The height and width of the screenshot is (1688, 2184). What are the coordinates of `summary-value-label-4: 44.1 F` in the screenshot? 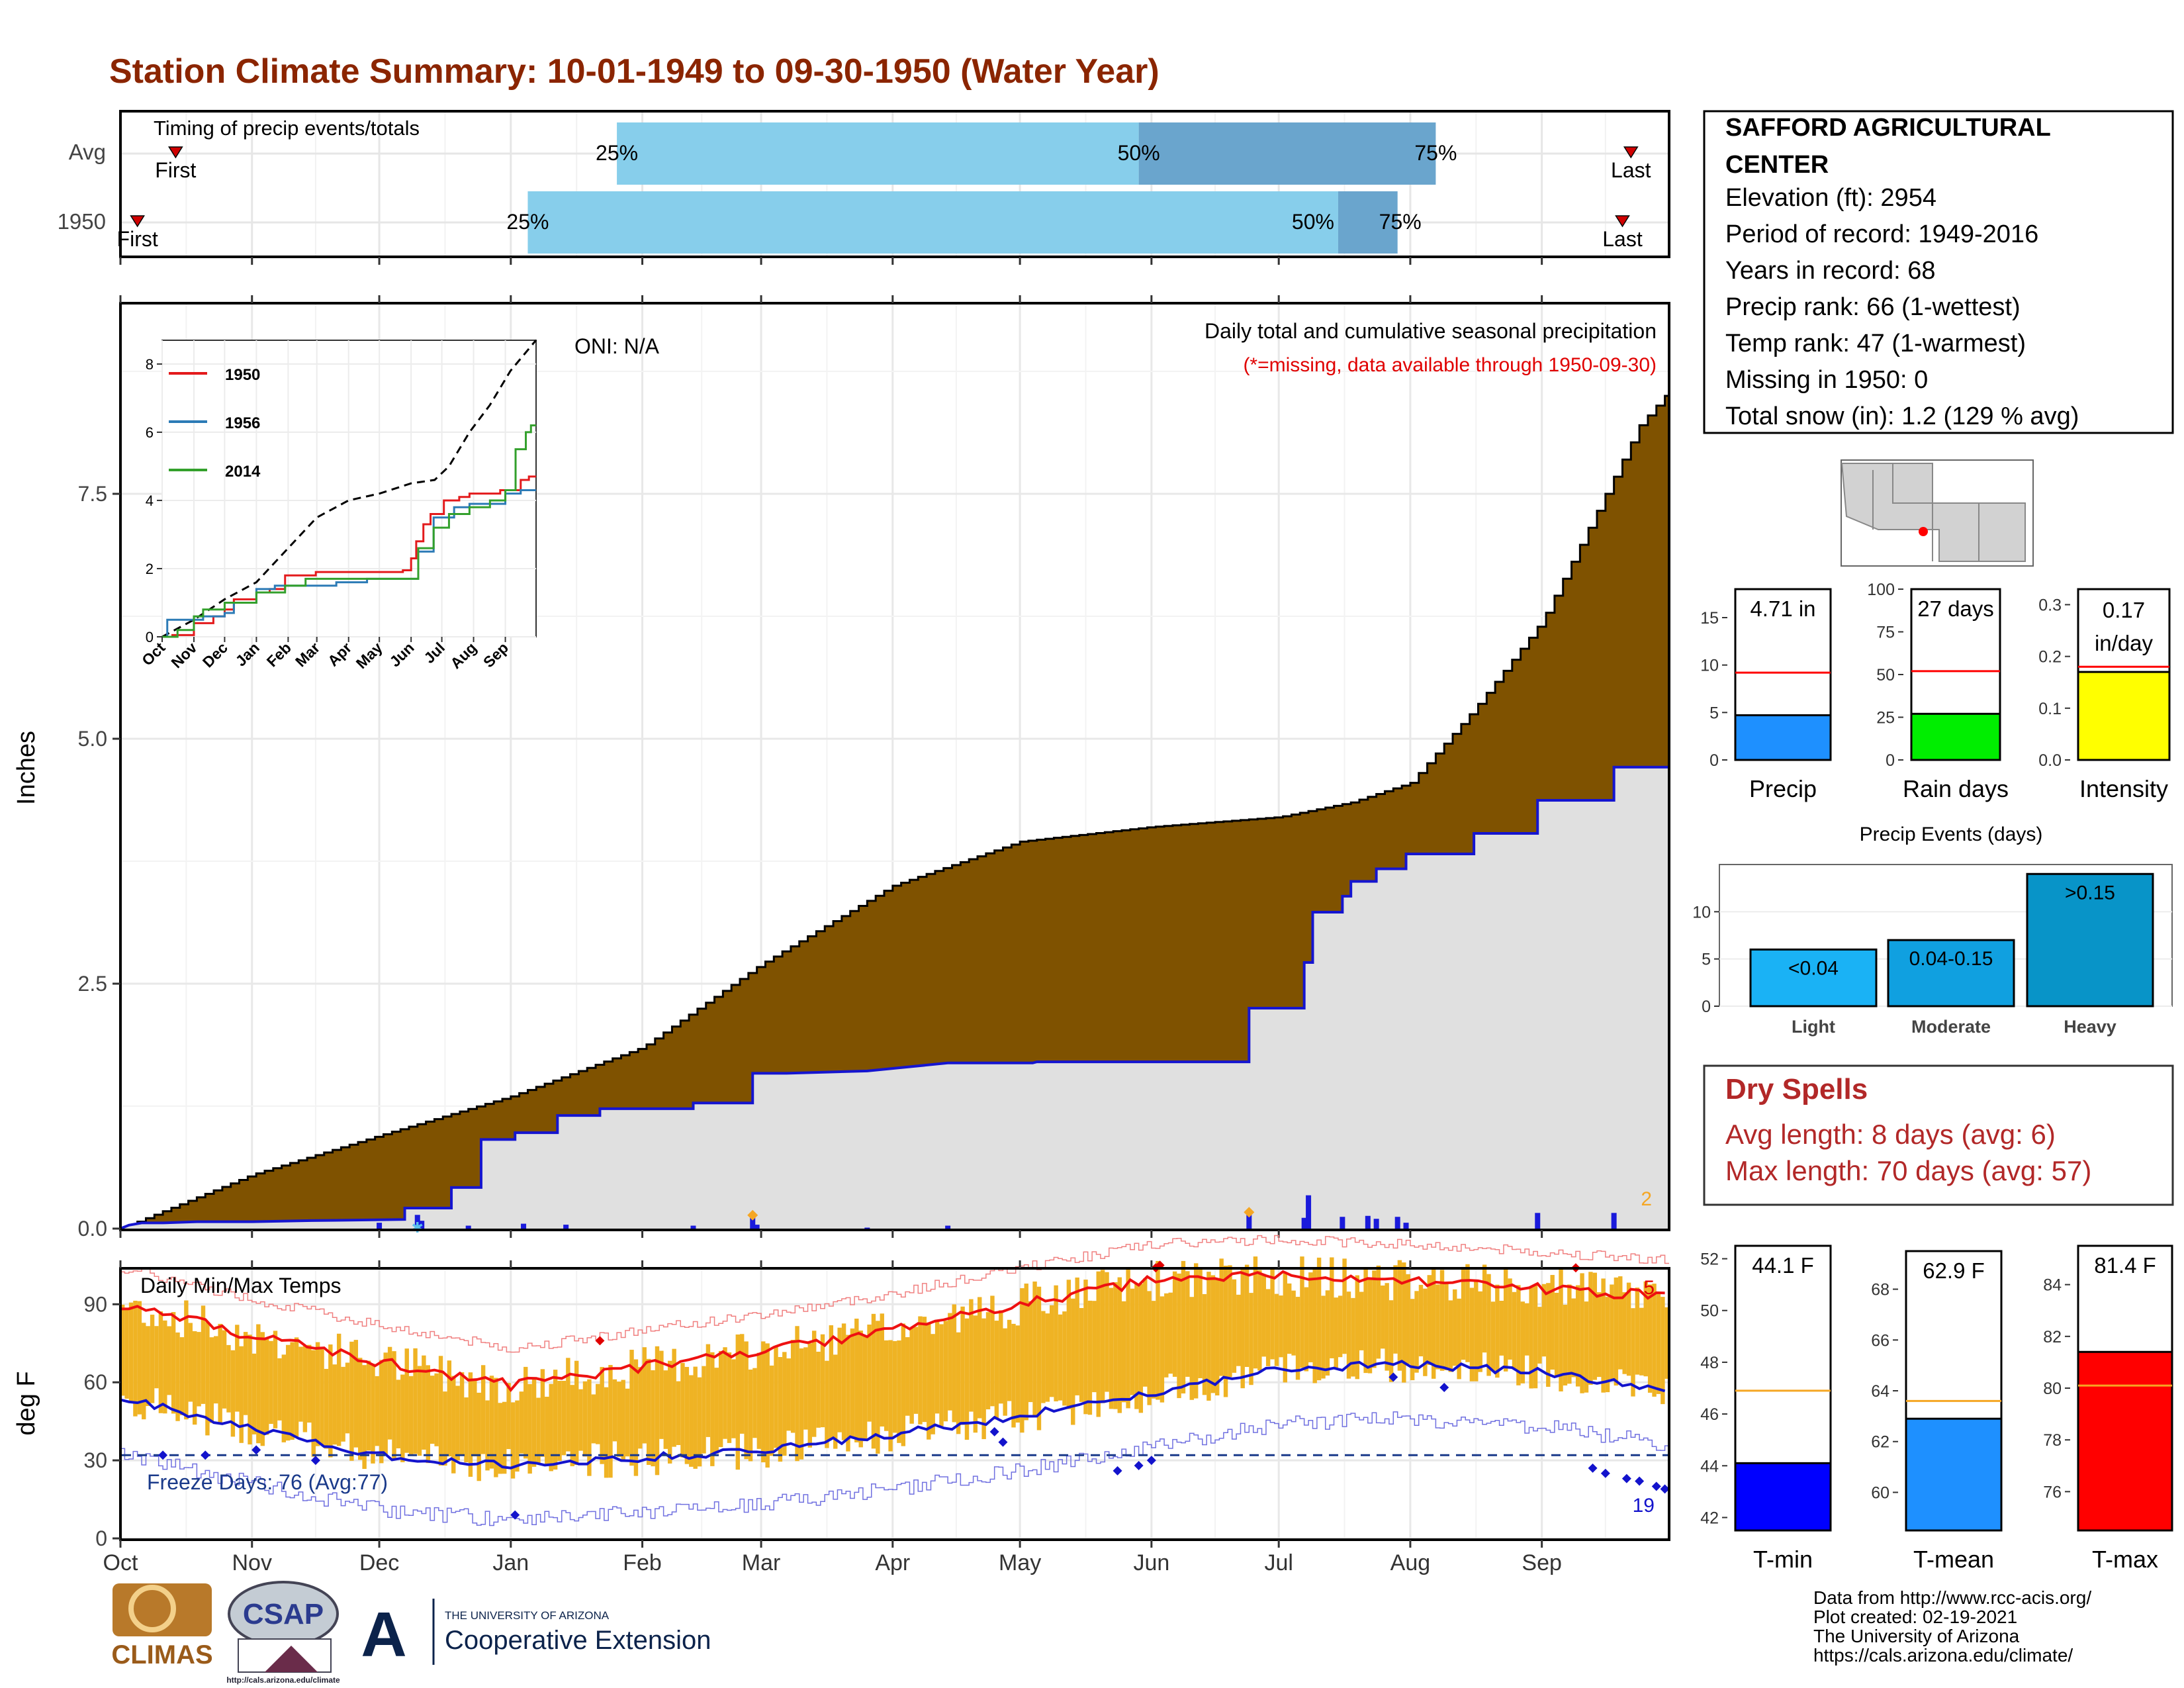 It's located at (1783, 1265).